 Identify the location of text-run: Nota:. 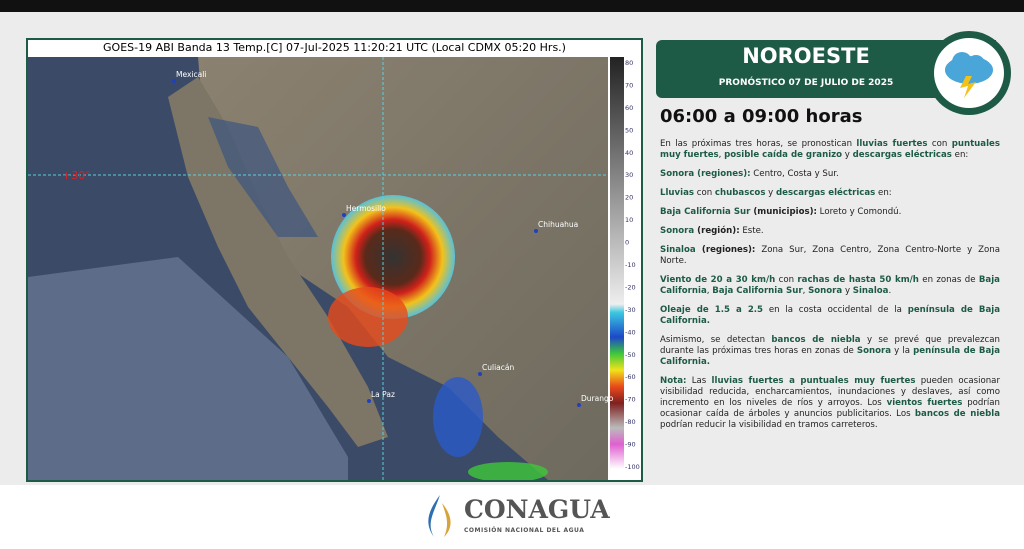
(673, 381).